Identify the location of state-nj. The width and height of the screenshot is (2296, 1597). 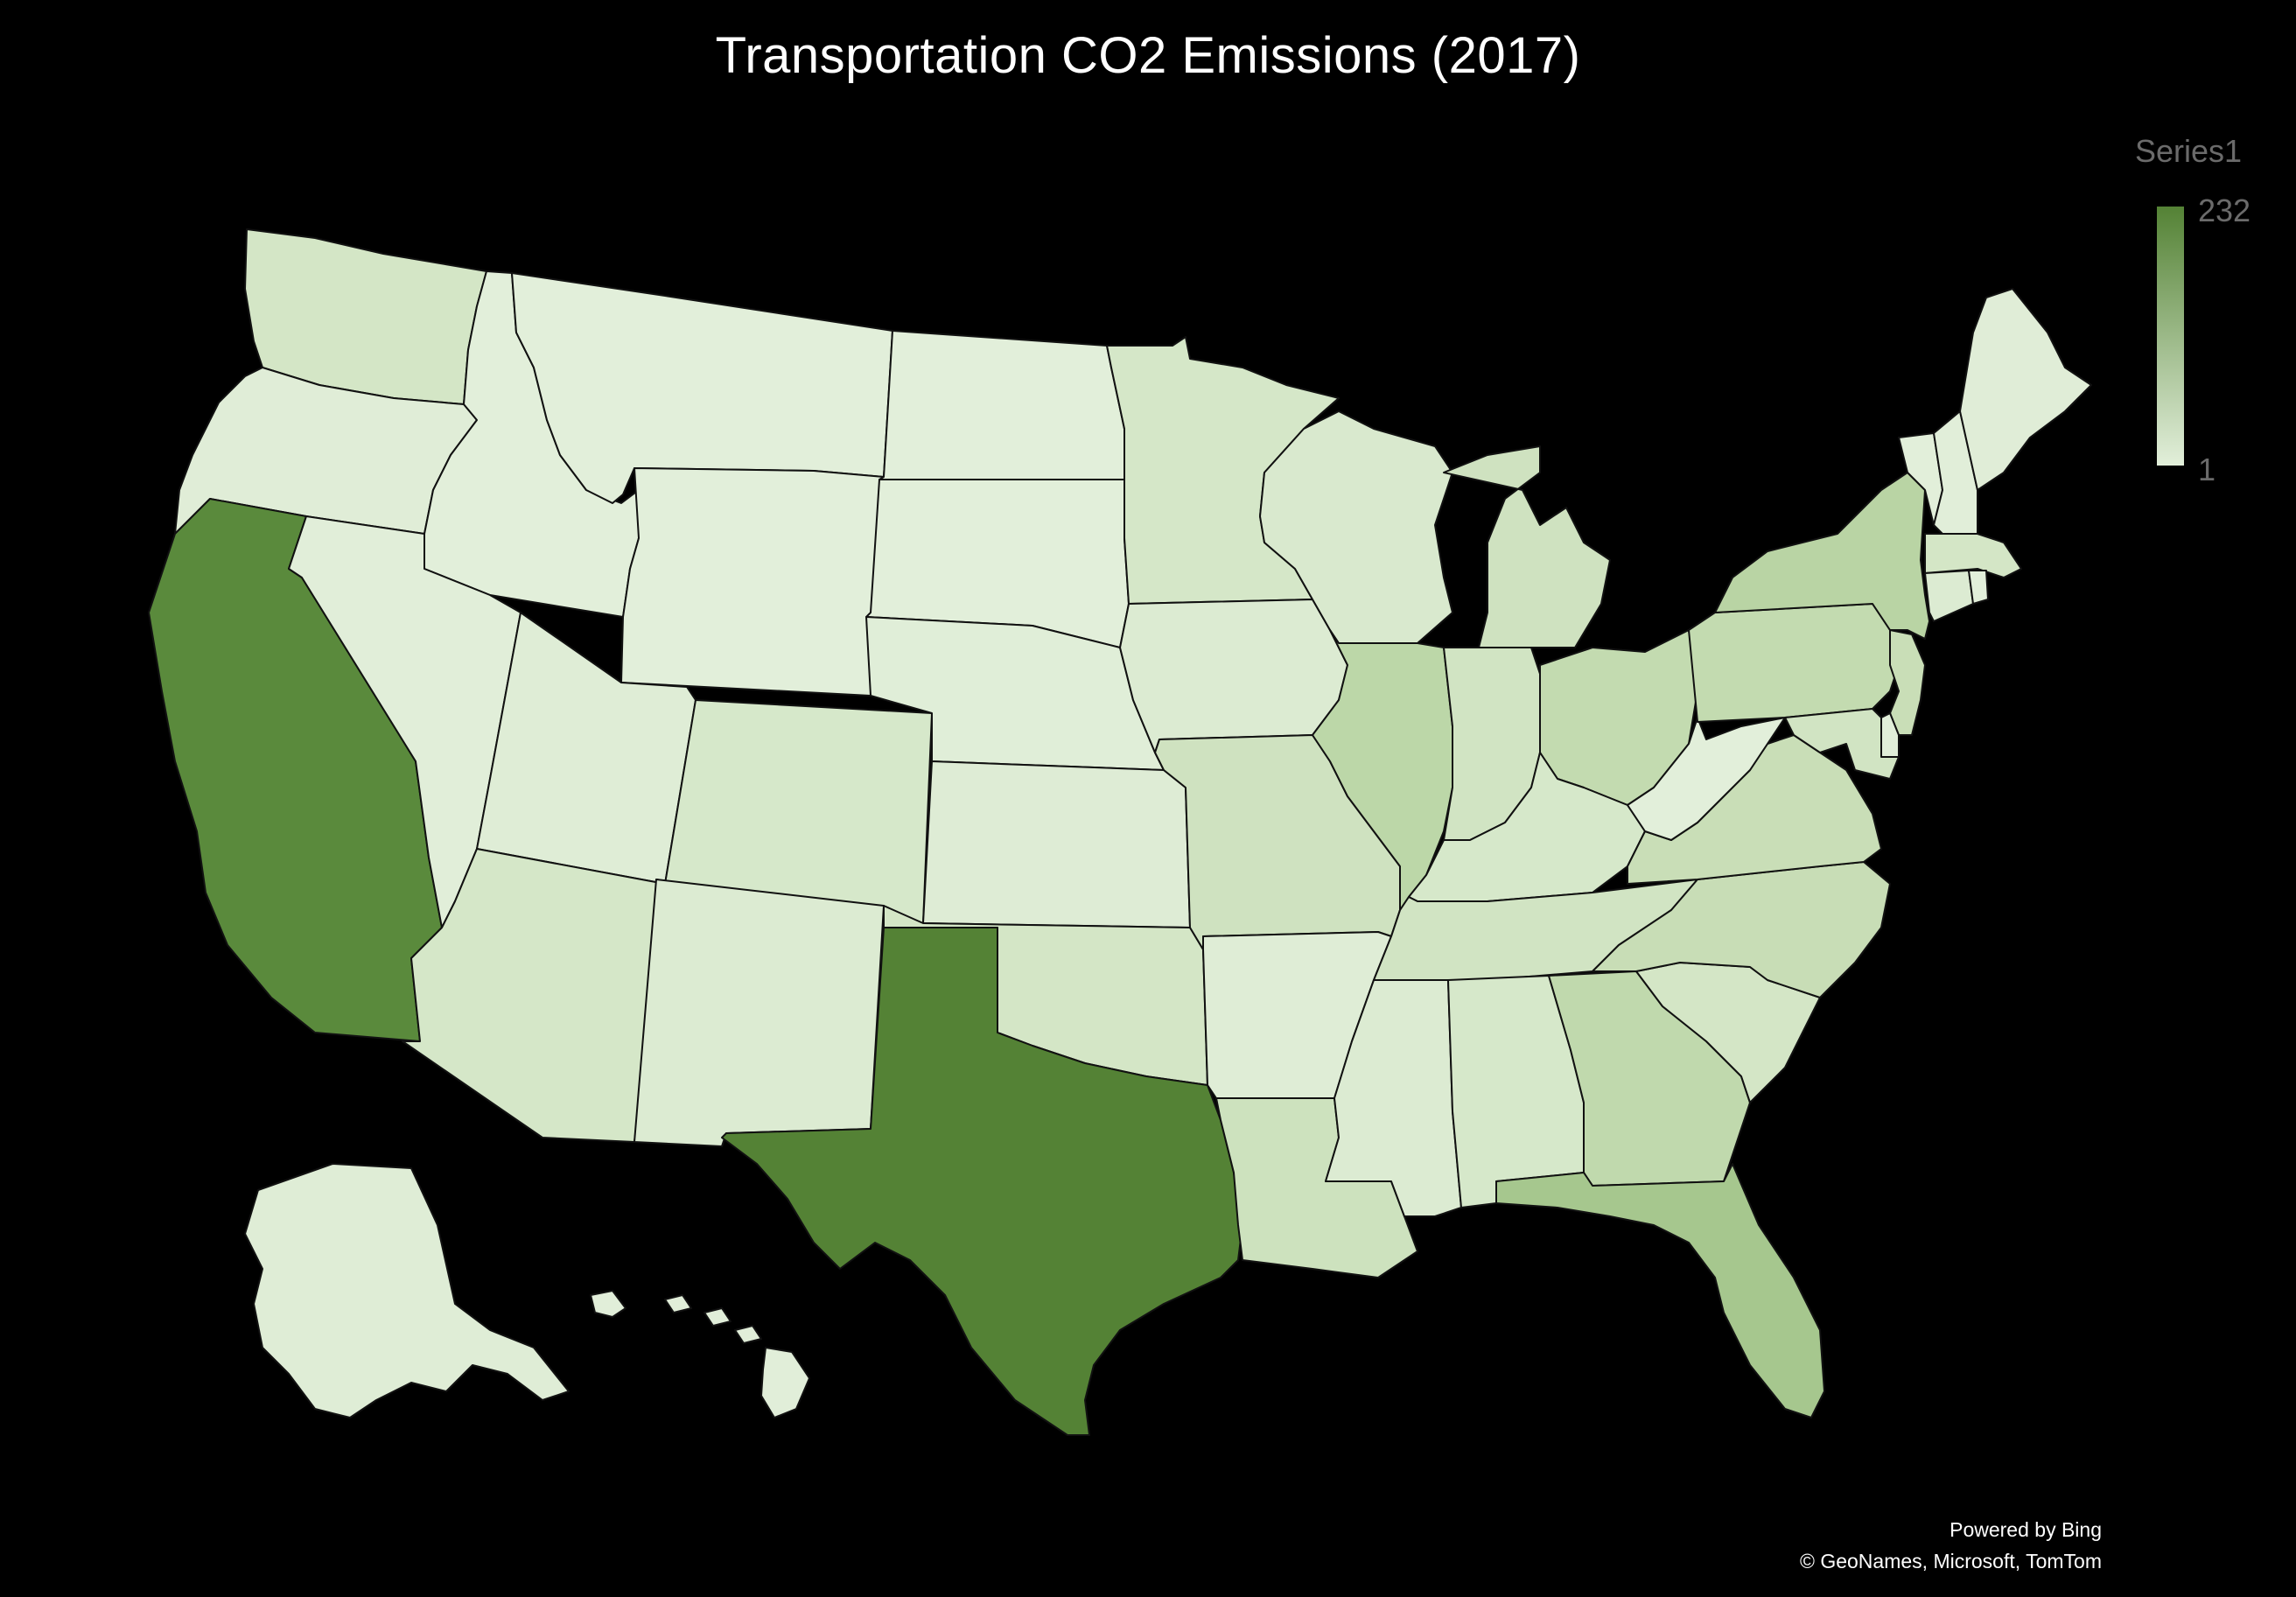
(1907, 682).